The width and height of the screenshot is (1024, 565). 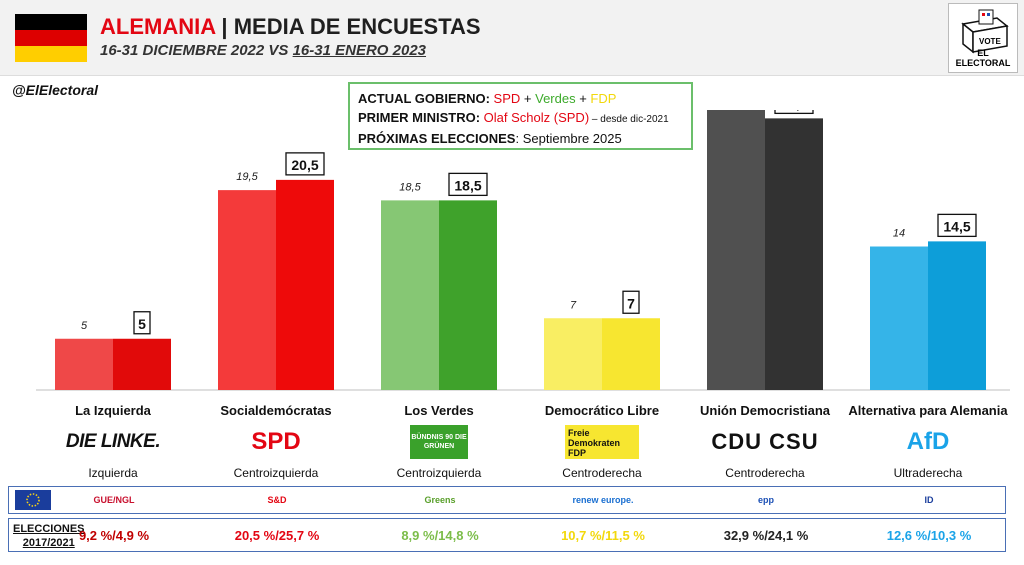 What do you see at coordinates (114, 500) in the screenshot?
I see `eu-group-0: GUE/NGL` at bounding box center [114, 500].